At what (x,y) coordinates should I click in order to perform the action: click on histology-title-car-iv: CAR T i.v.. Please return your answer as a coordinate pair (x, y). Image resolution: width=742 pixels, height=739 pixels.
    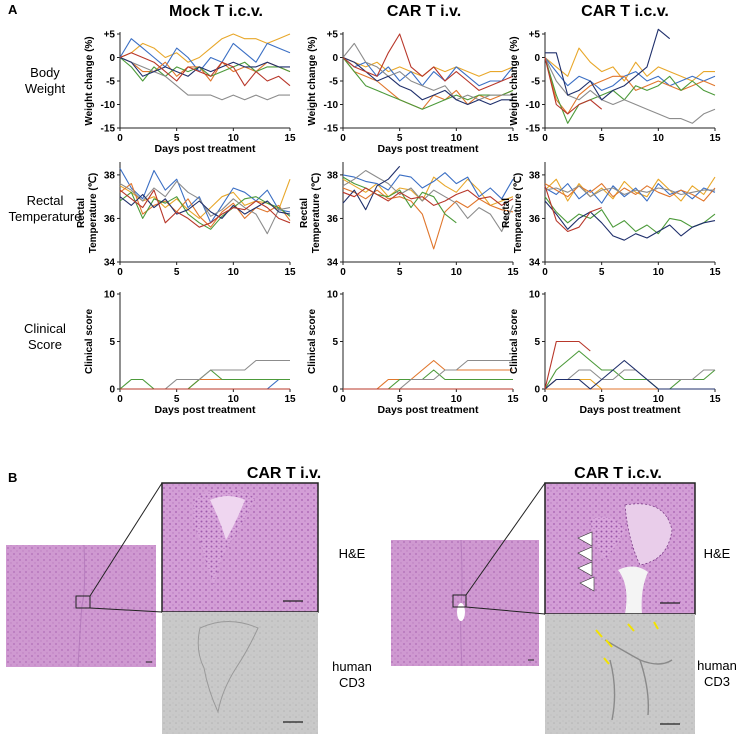
    Looking at the image, I should click on (284, 473).